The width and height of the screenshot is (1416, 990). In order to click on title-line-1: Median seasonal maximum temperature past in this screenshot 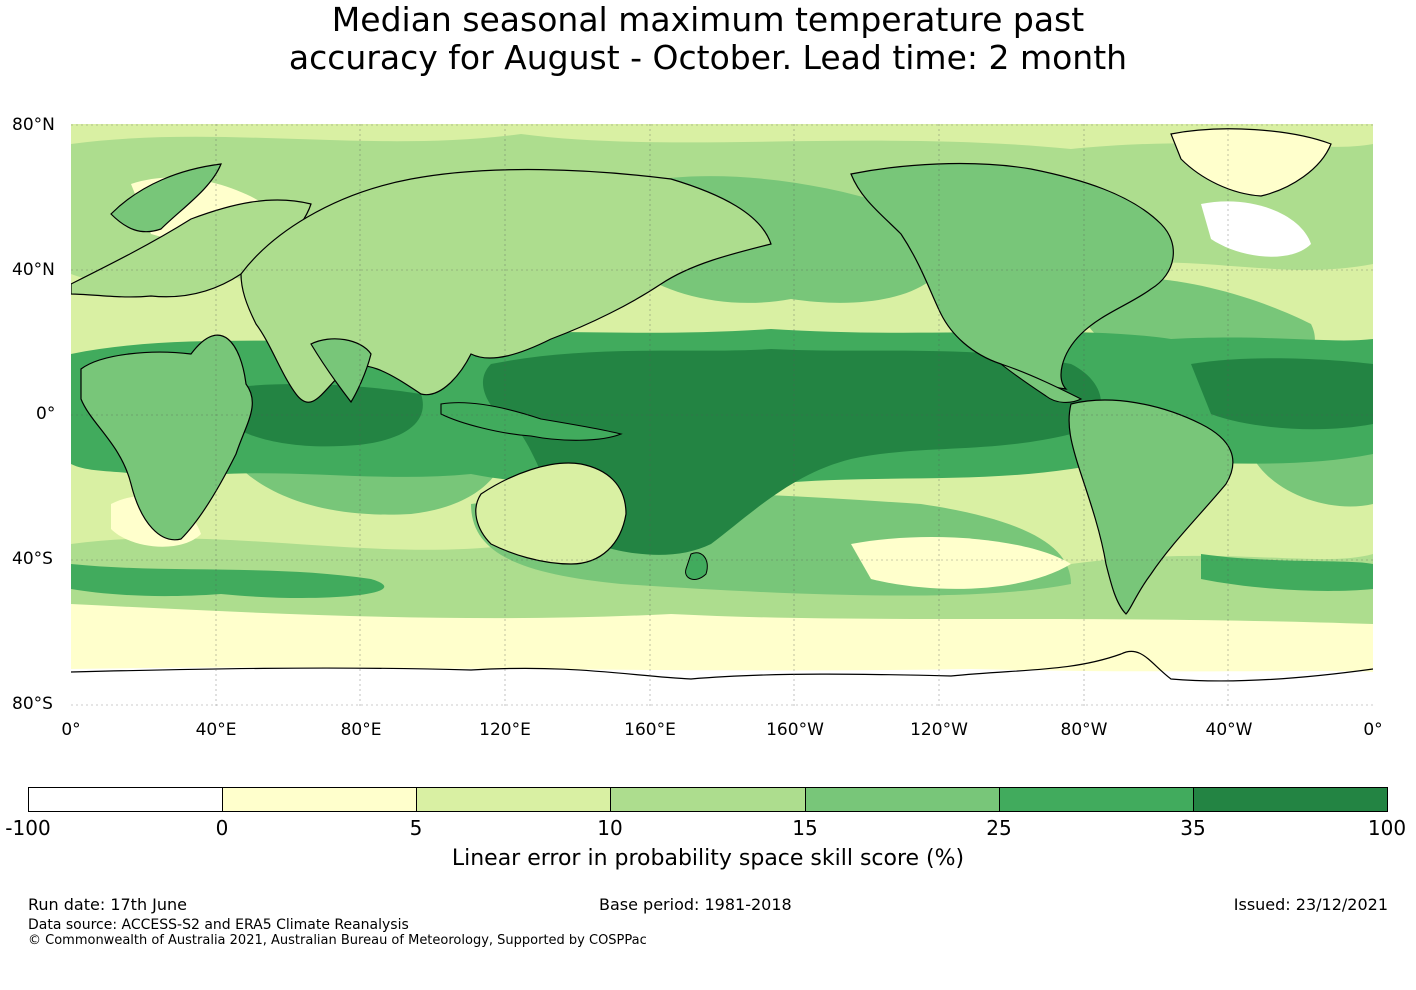, I will do `click(708, 19)`.